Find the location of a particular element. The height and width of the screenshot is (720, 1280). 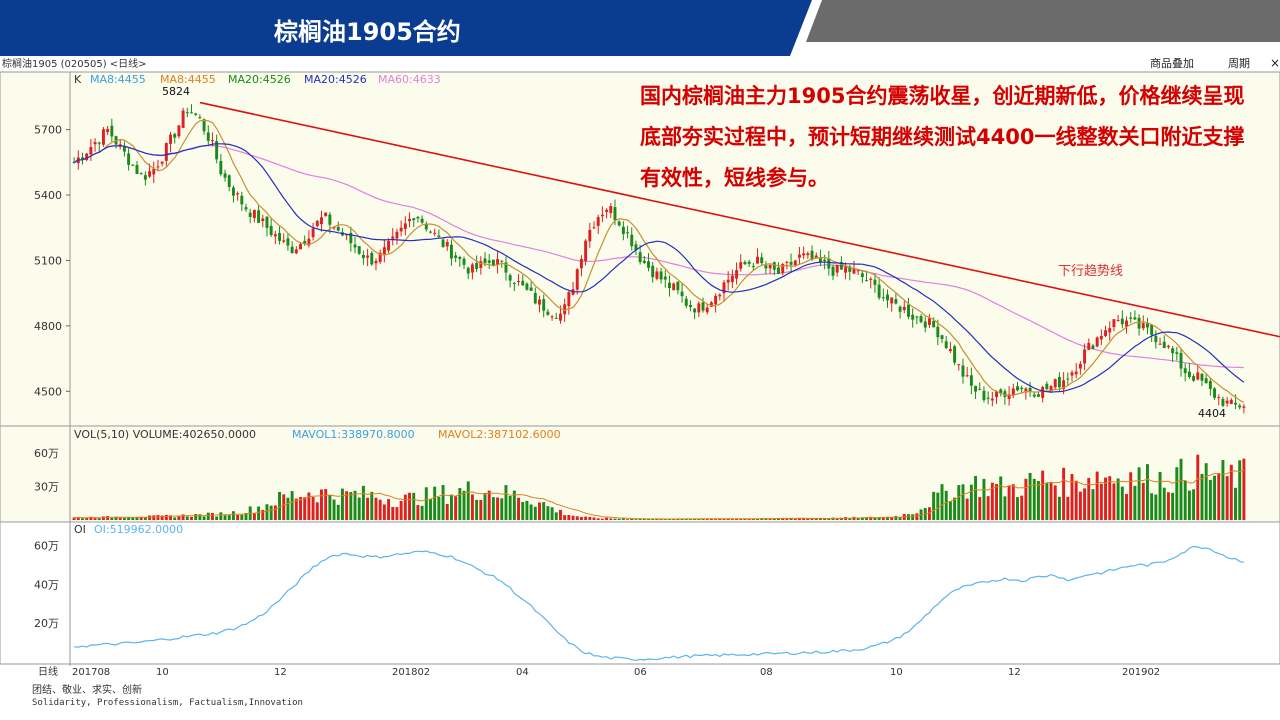

period-button: 周期 is located at coordinates (1239, 63).